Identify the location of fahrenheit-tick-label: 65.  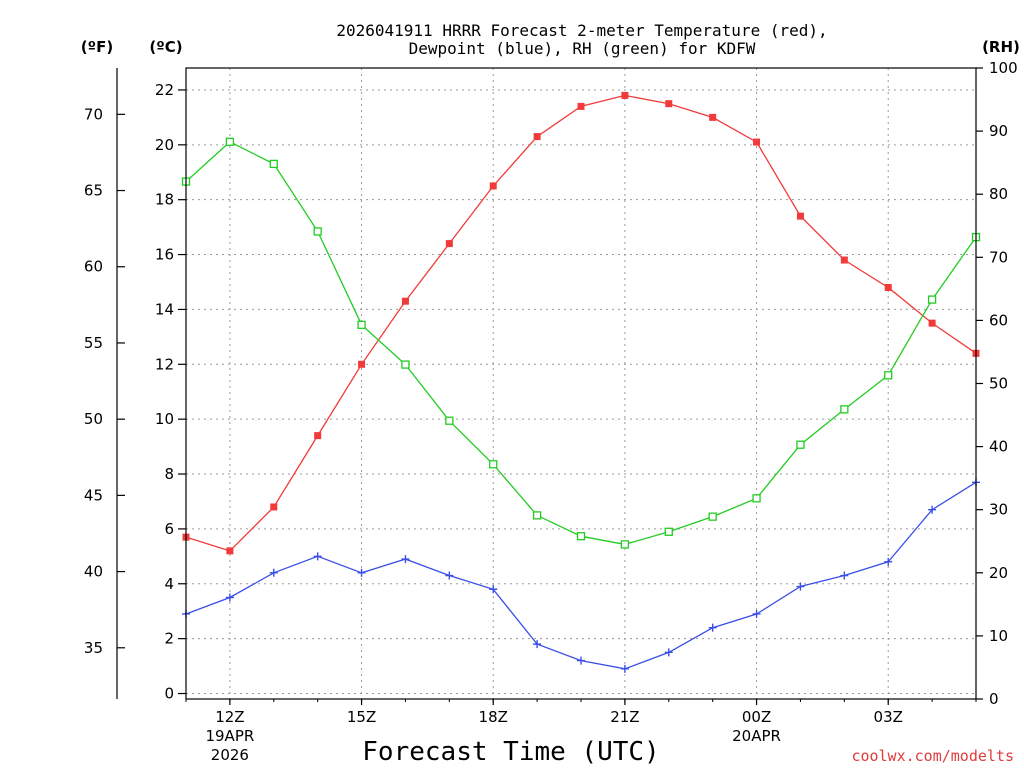
(93, 191).